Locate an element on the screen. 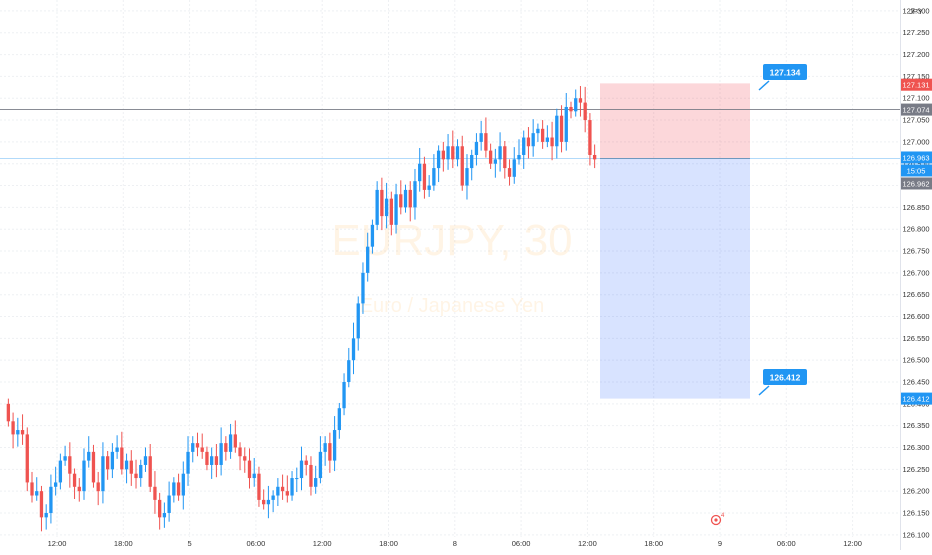  price-tick-label: 126.350 is located at coordinates (915, 425).